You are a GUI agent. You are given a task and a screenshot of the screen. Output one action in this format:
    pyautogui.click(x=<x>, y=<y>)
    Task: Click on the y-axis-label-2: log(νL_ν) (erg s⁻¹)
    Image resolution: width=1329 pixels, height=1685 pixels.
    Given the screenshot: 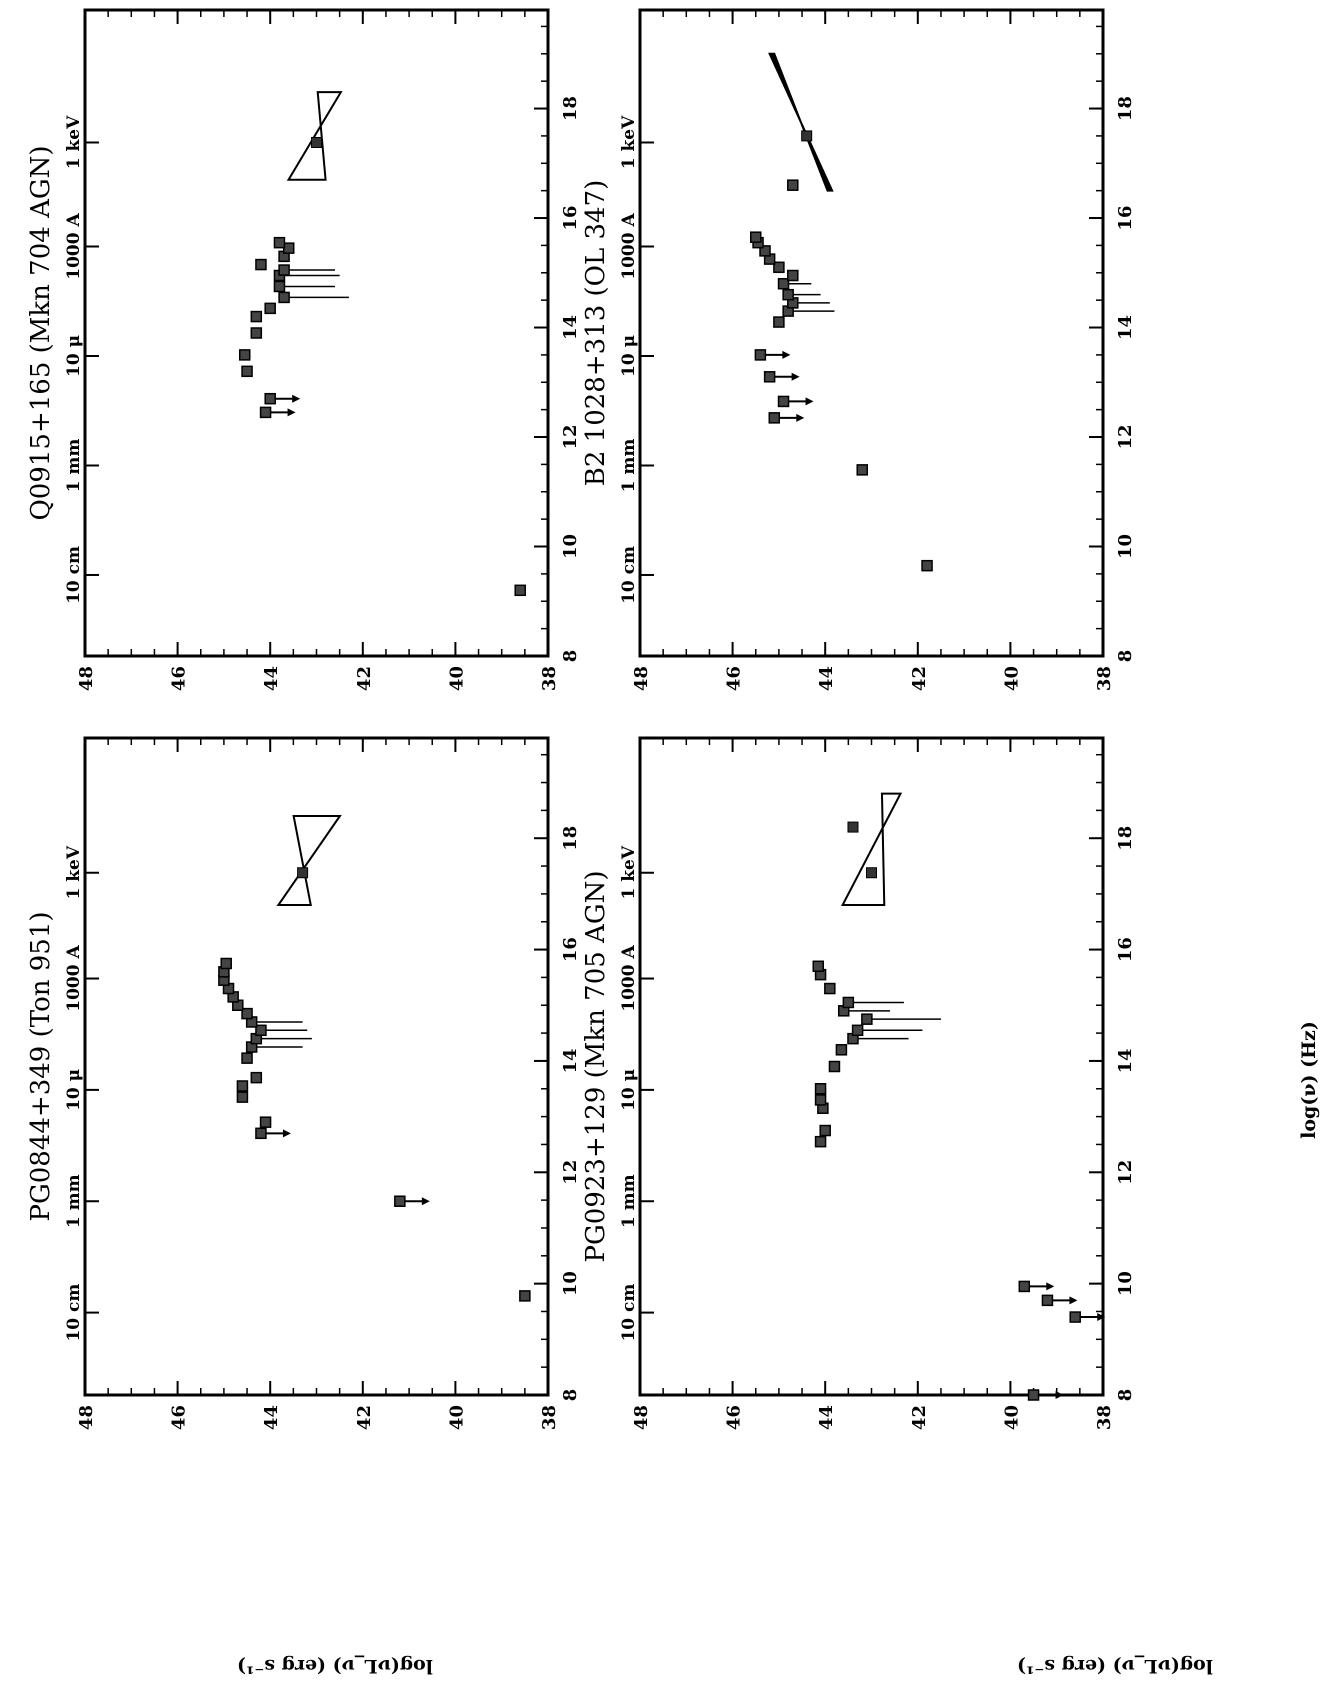 What is the action you would take?
    pyautogui.click(x=335, y=1666)
    